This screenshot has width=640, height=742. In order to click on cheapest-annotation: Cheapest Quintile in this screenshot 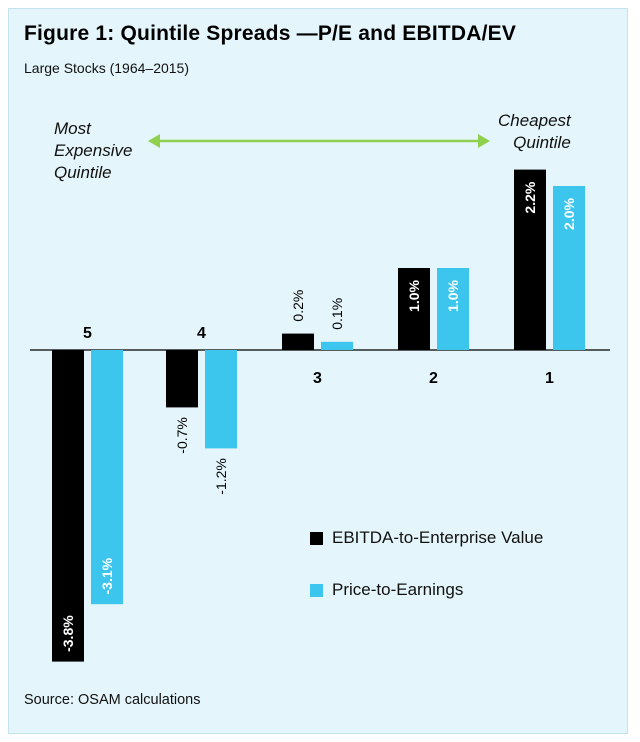, I will do `click(534, 132)`.